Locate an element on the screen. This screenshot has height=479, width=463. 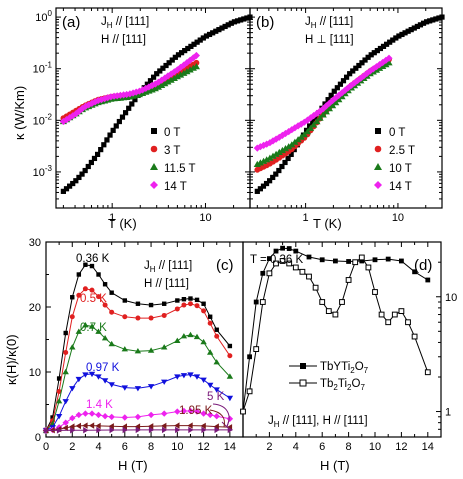
xticklabel-d-12: 12 is located at coordinates (401, 447).